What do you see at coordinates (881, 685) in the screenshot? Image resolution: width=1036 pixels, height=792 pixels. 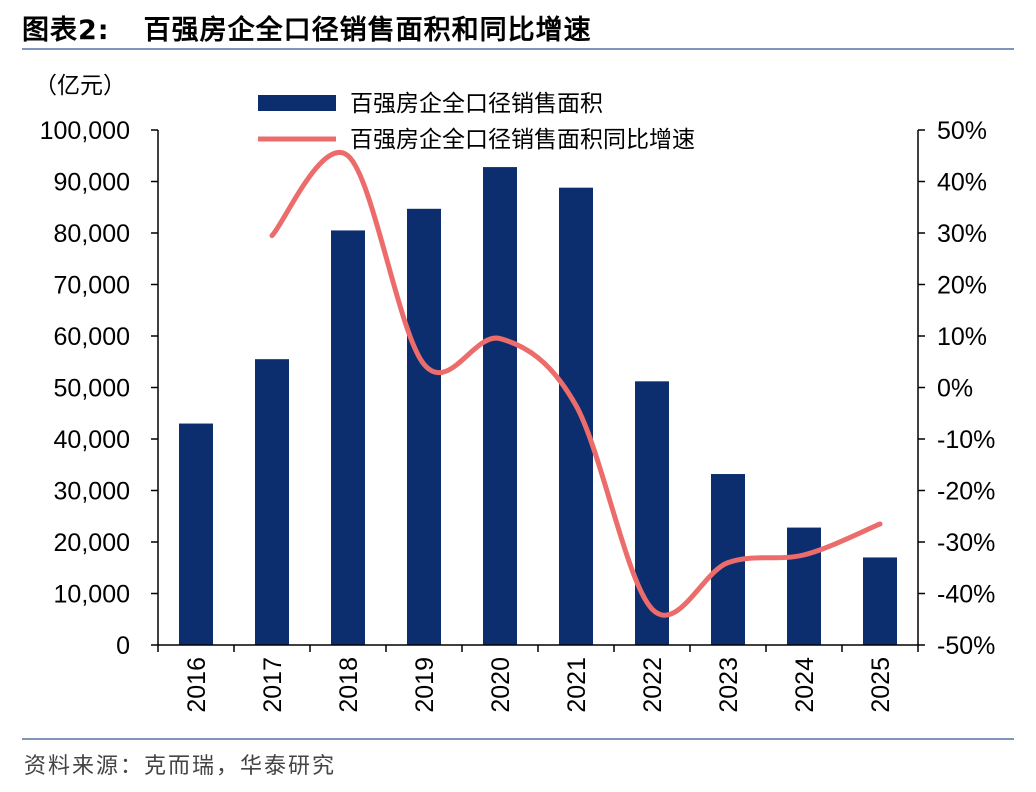 I see `x-tick-label: 2025` at bounding box center [881, 685].